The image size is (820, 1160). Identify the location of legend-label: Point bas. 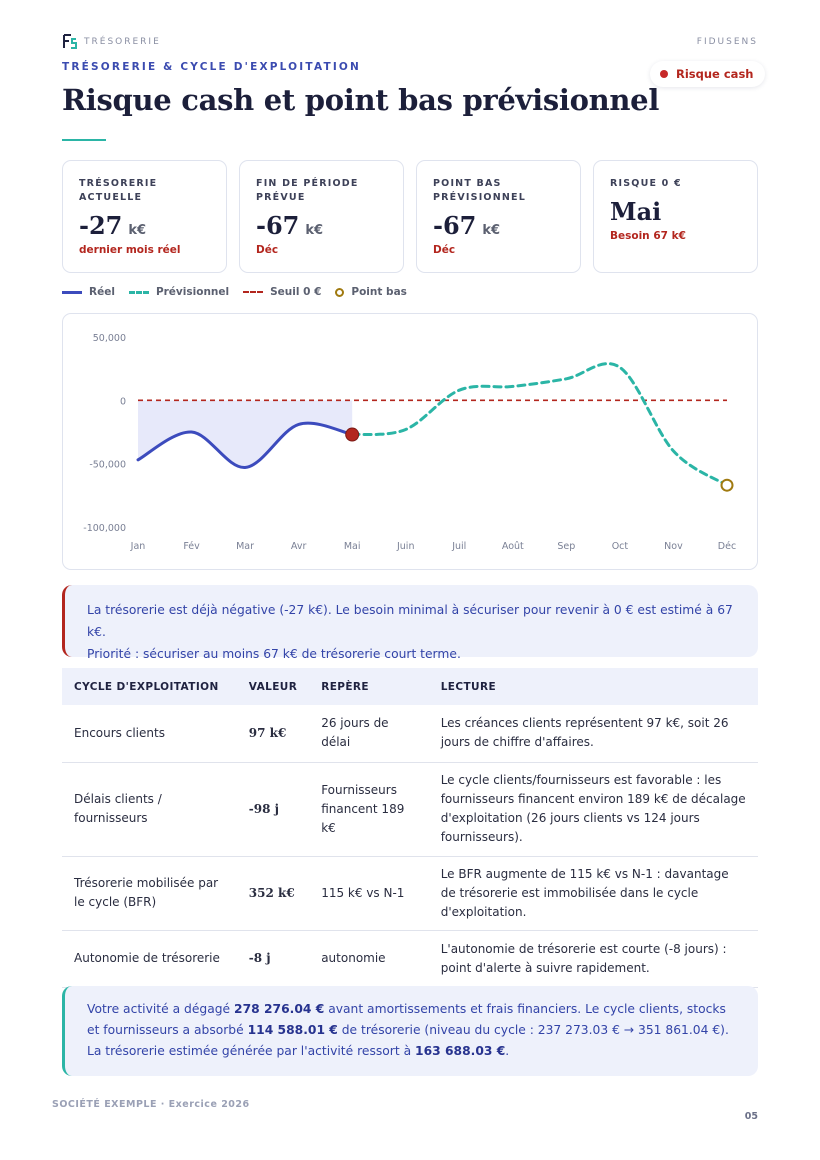
(379, 292).